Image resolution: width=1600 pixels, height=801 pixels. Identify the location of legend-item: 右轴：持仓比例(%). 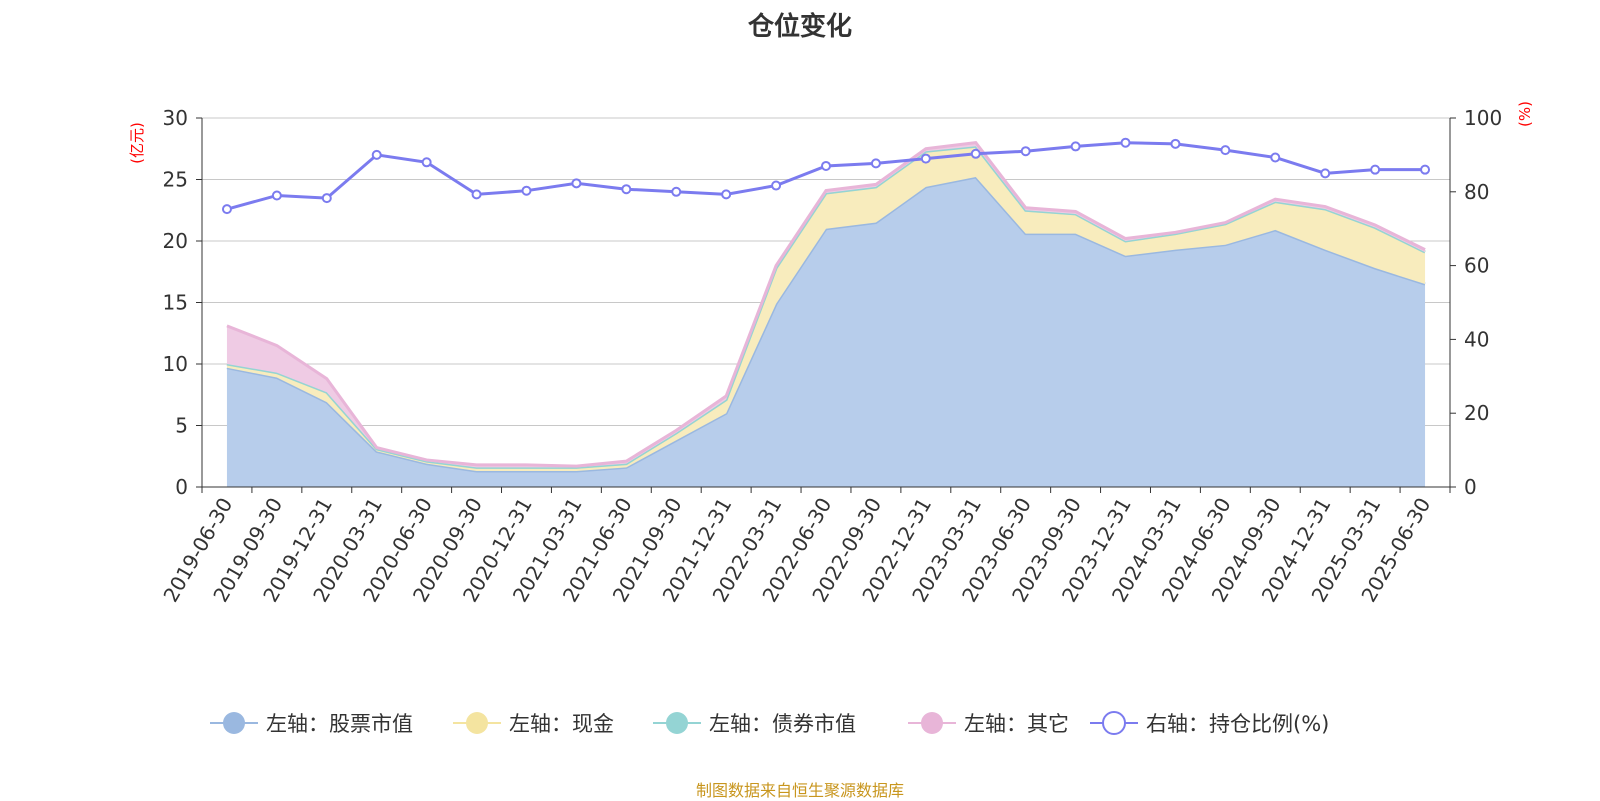
(1209, 723).